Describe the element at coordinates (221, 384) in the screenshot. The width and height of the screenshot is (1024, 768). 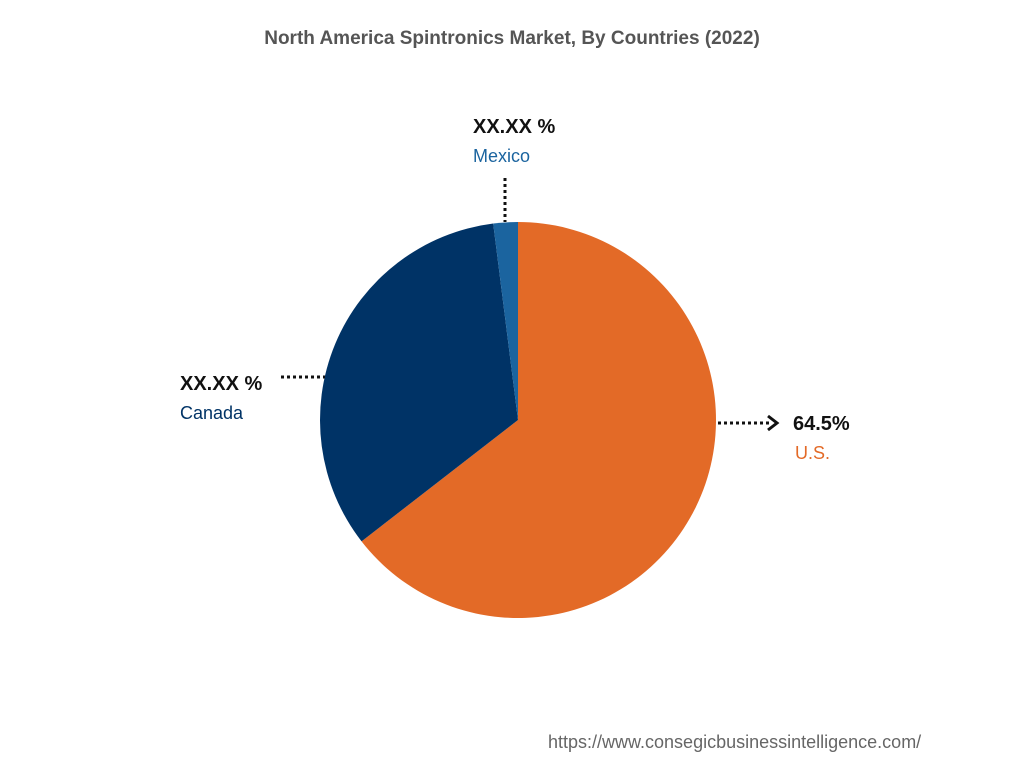
I see `canada-percent-label: XX.XX %` at that location.